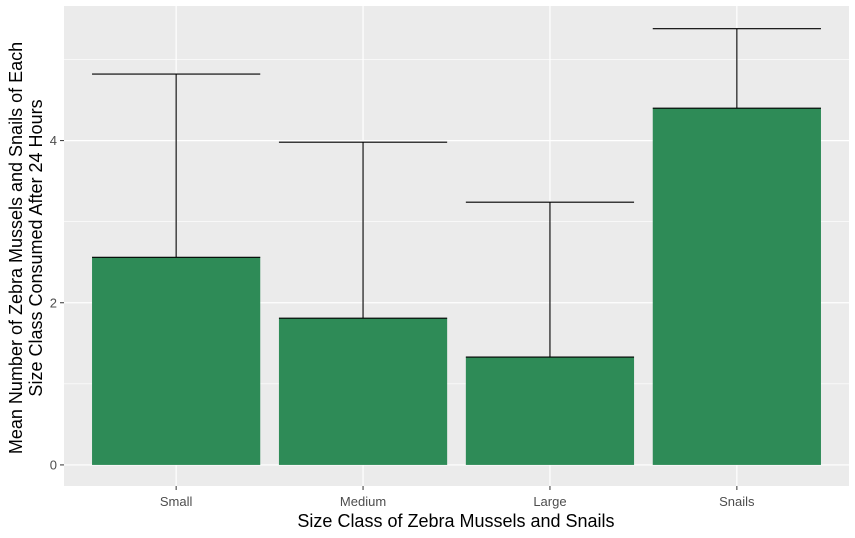  I want to click on y-tick-label: 4, so click(53, 140).